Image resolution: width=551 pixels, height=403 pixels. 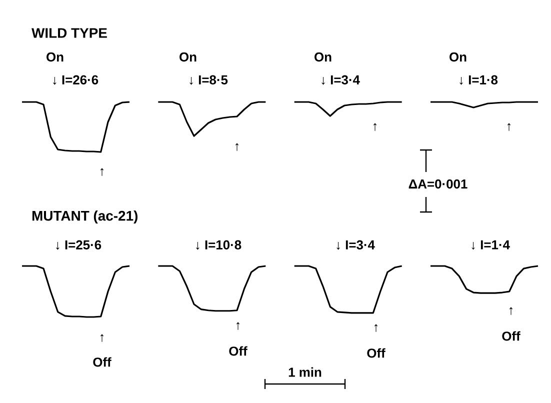 What do you see at coordinates (219, 245) in the screenshot?
I see `text: ↓ I=10·8` at bounding box center [219, 245].